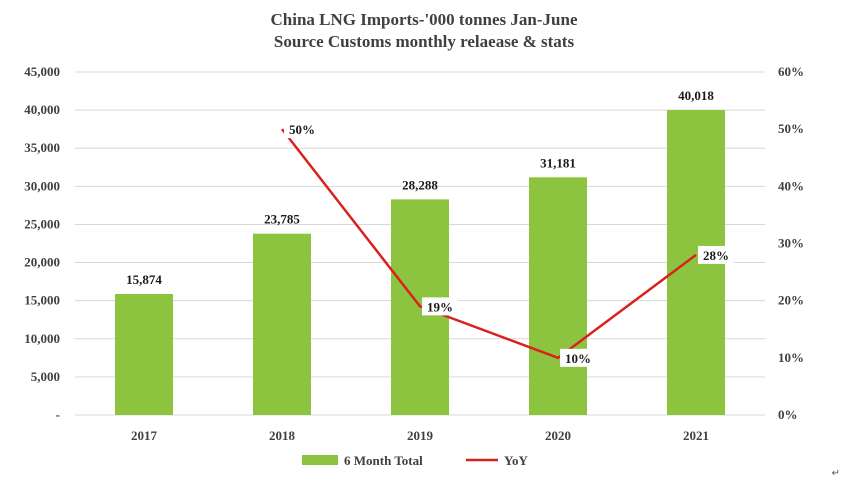 Image resolution: width=848 pixels, height=485 pixels. What do you see at coordinates (144, 435) in the screenshot?
I see `x-tick-label: 2017` at bounding box center [144, 435].